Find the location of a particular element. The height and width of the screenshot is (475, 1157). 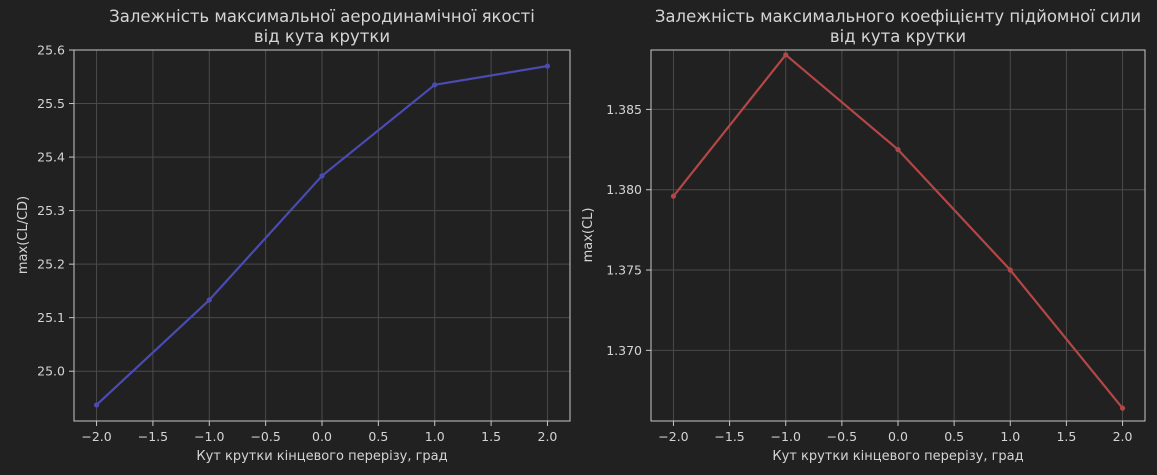

y-tick-label: 1.370 is located at coordinates (624, 350).